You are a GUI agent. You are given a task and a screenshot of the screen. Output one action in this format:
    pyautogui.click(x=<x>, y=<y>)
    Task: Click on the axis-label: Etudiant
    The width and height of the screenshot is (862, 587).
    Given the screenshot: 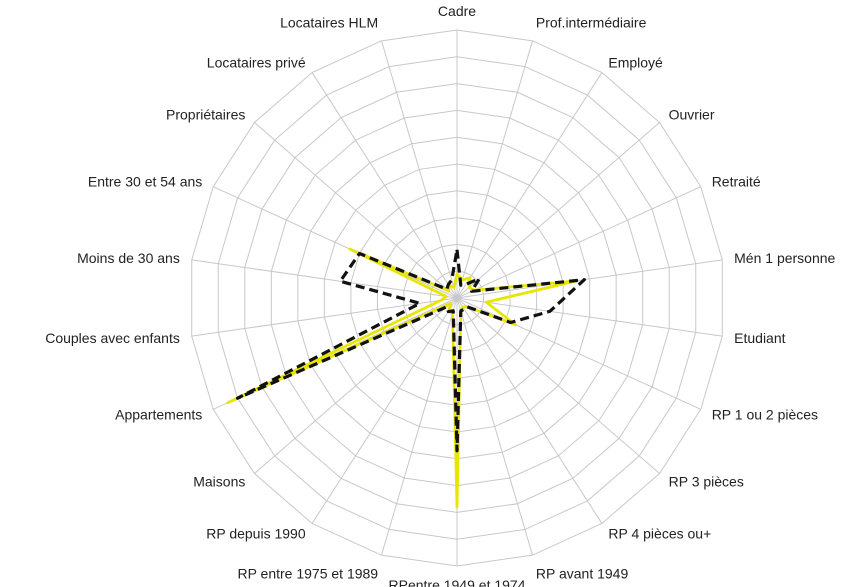 What is the action you would take?
    pyautogui.click(x=759, y=338)
    